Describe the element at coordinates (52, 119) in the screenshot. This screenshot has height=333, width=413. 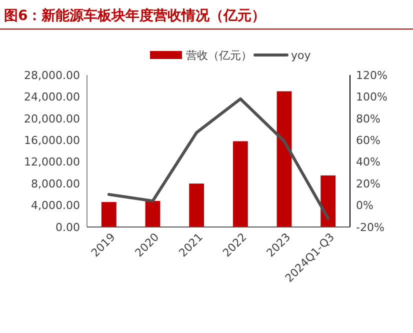
I see `y-tick-label: 20,000.00` at that location.